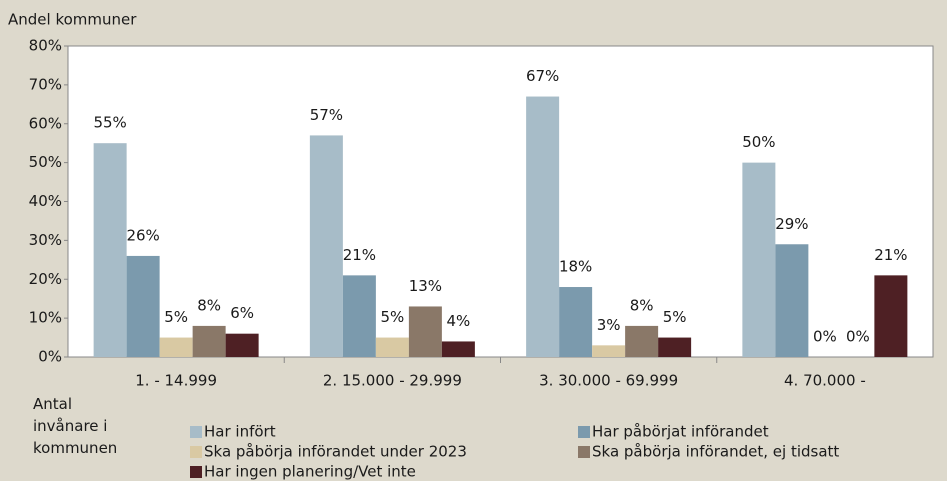 The image size is (947, 481). I want to click on data-label: 55%, so click(109, 123).